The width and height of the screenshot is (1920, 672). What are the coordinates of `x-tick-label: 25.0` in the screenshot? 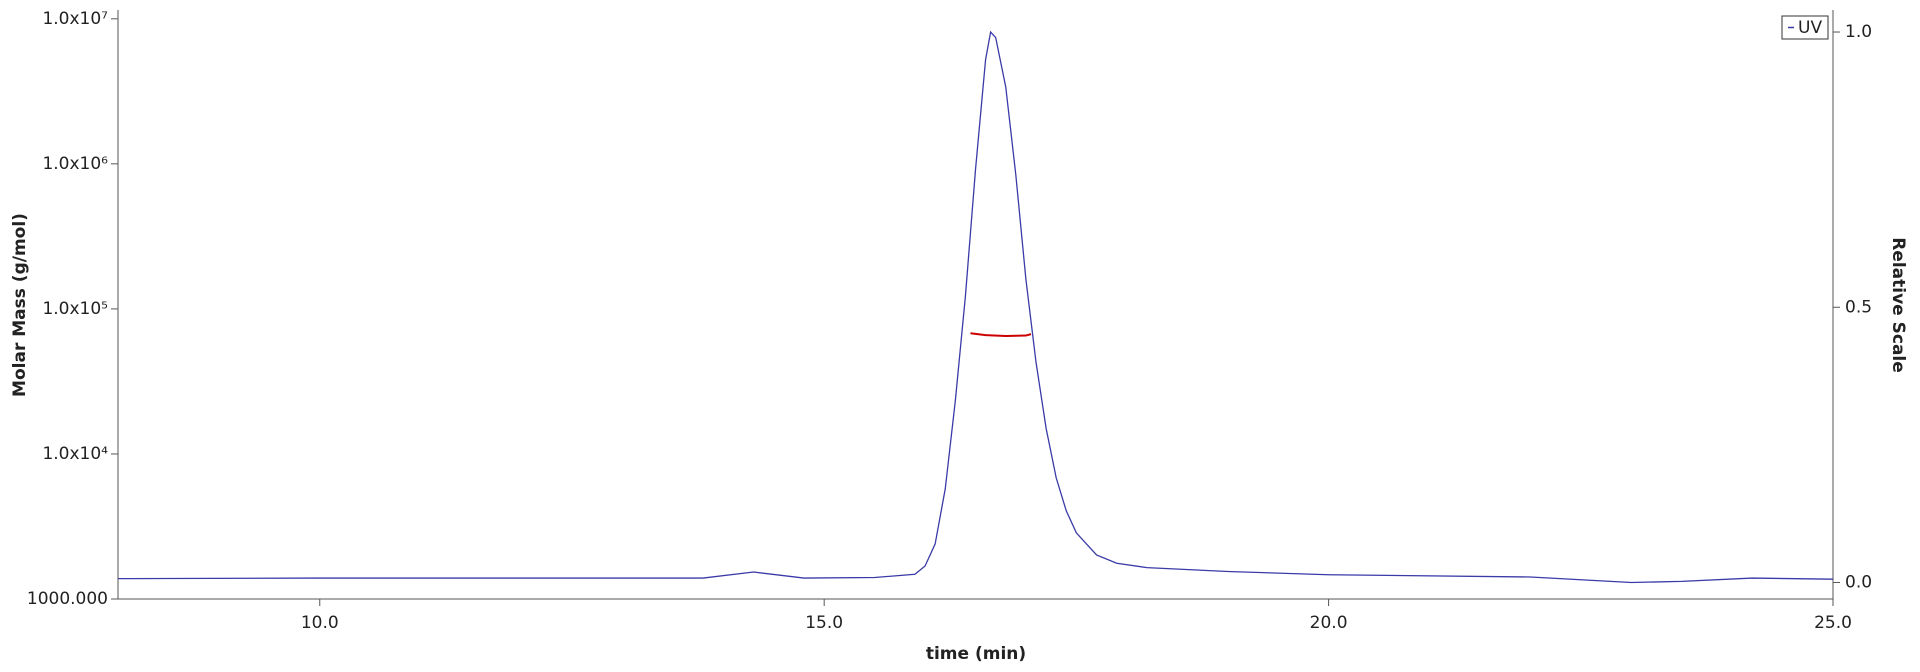 It's located at (1833, 623).